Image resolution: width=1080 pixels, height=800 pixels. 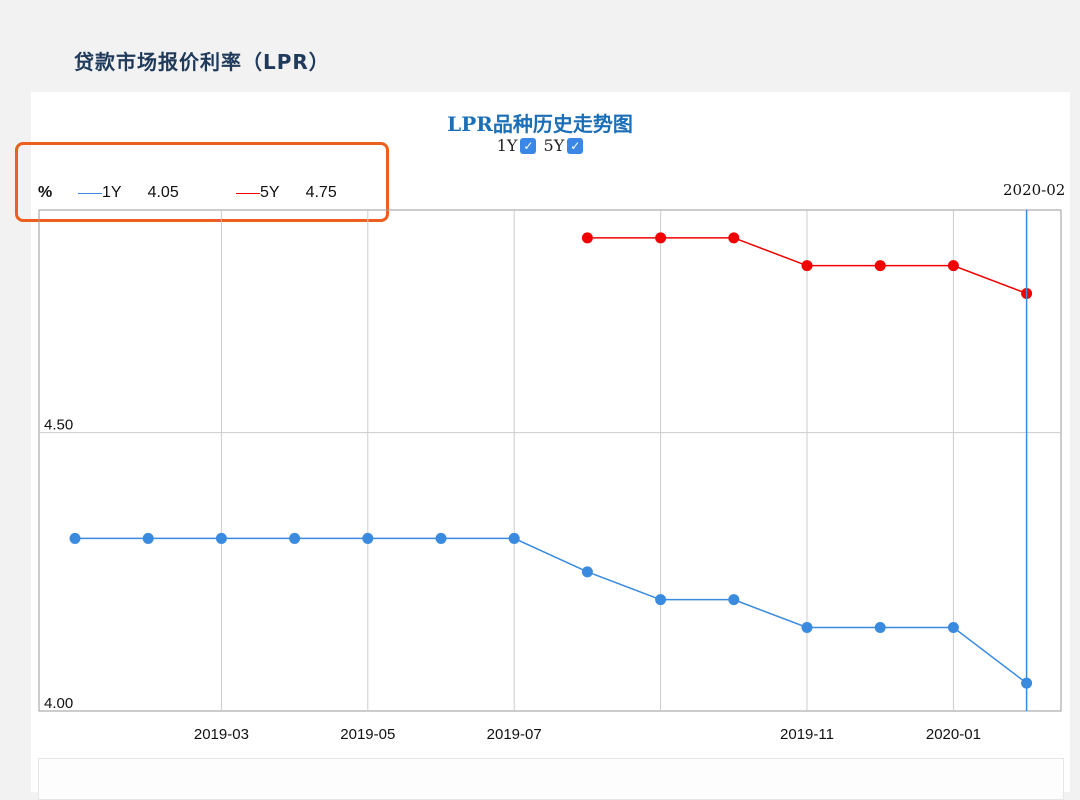 What do you see at coordinates (58, 703) in the screenshot?
I see `y-tick-label: 4.00` at bounding box center [58, 703].